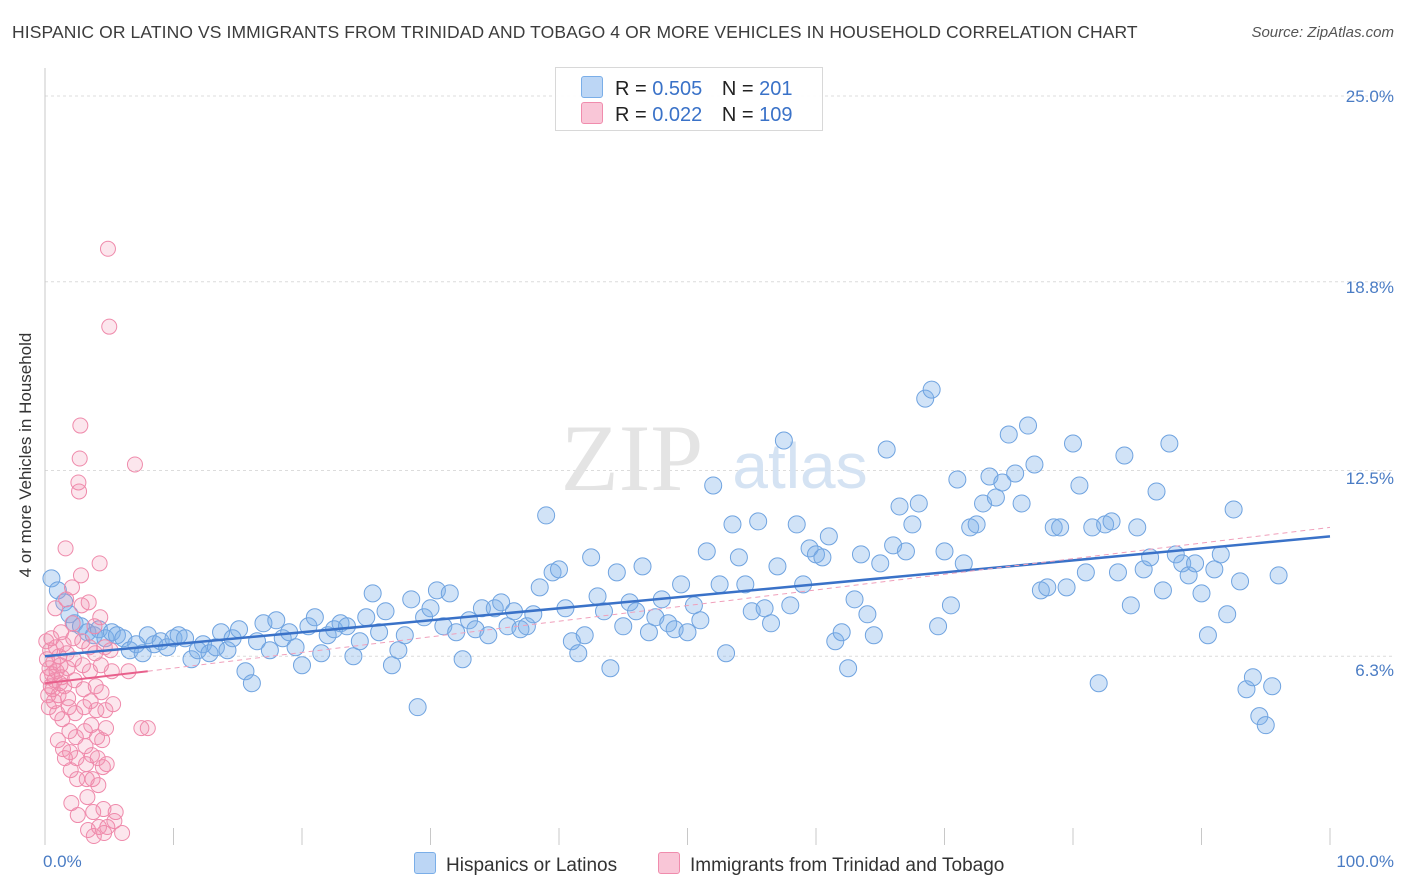 This screenshot has width=1406, height=892. Describe the element at coordinates (1365, 861) in the screenshot. I see `x-tick-label-100: 100.0%` at that location.